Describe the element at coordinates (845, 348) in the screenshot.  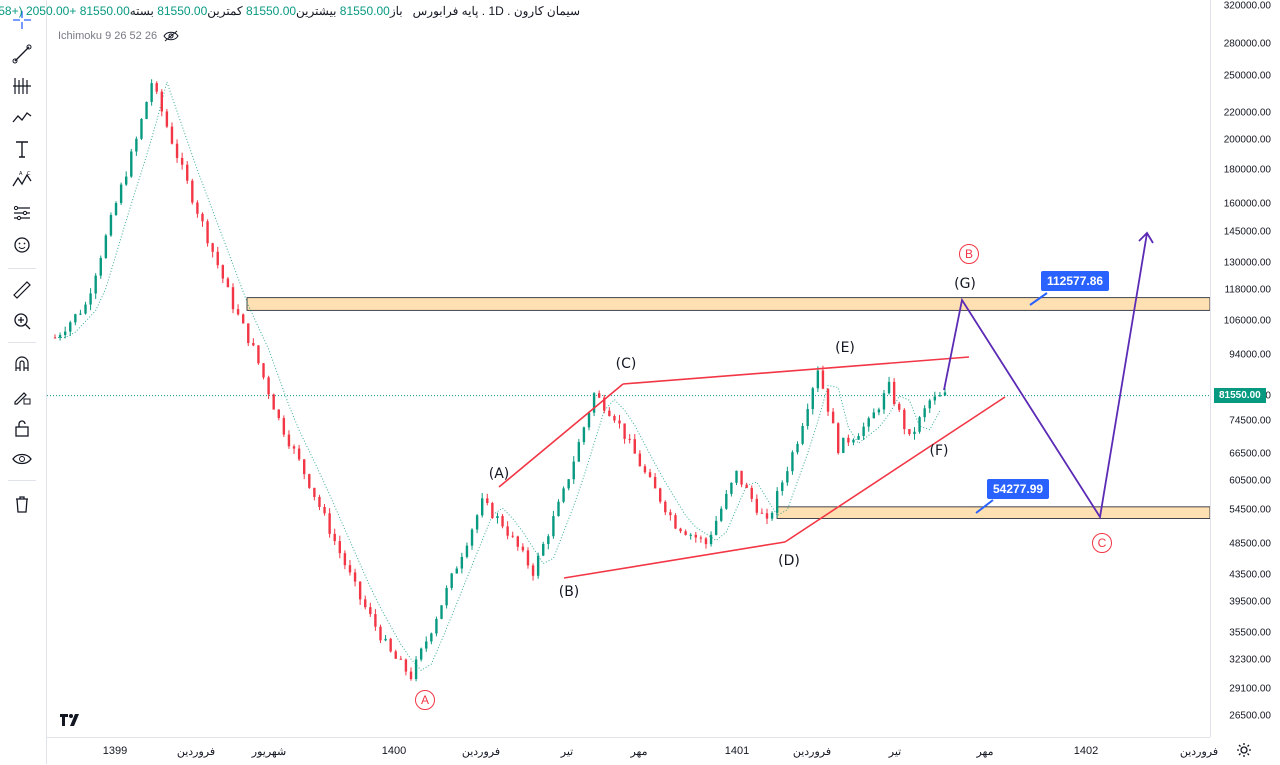
I see `wave-label-e: (E)` at that location.